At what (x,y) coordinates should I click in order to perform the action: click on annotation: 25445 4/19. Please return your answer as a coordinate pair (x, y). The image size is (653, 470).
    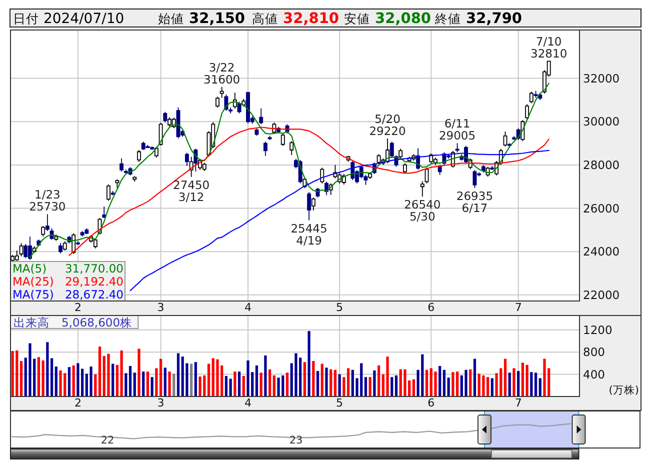
    Looking at the image, I should click on (309, 234).